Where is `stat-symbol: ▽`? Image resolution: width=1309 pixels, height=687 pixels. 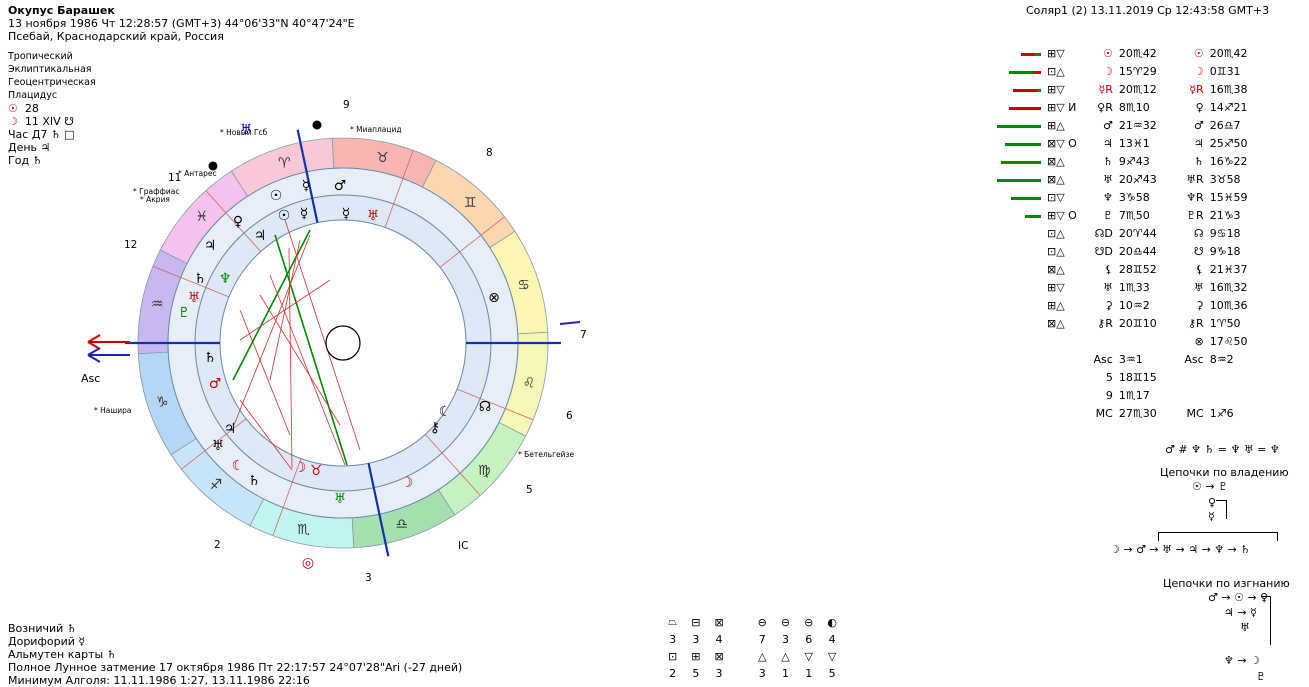 stat-symbol: ▽ is located at coordinates (832, 656).